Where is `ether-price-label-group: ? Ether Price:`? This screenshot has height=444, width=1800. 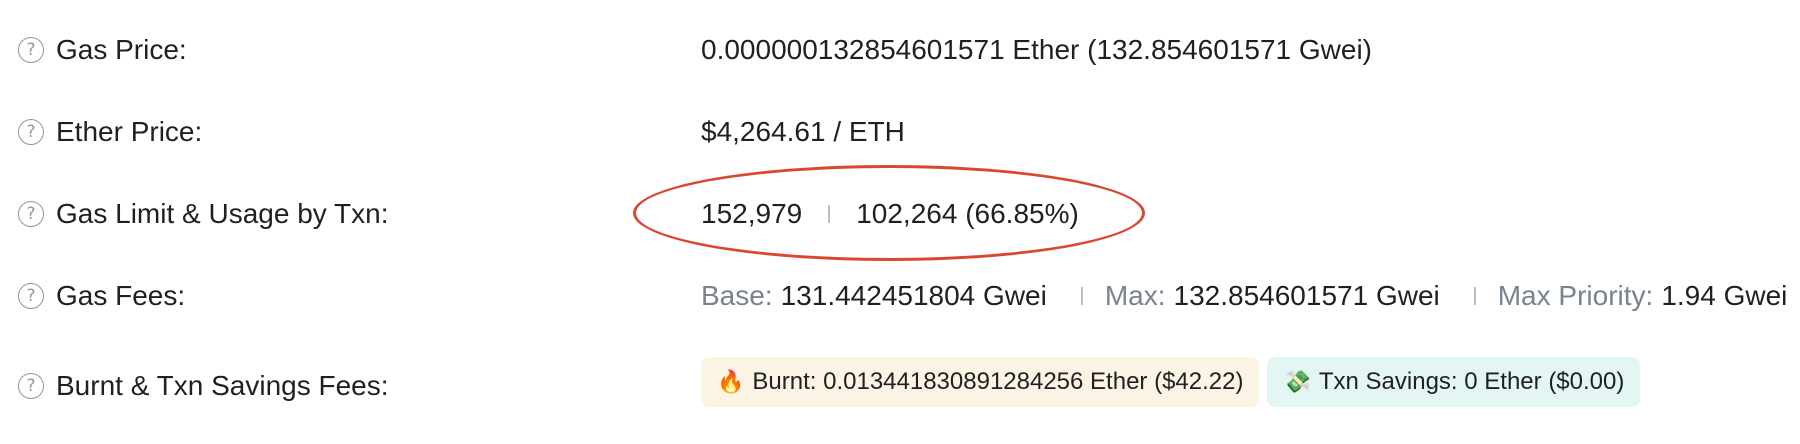 ether-price-label-group: ? Ether Price: is located at coordinates (110, 132).